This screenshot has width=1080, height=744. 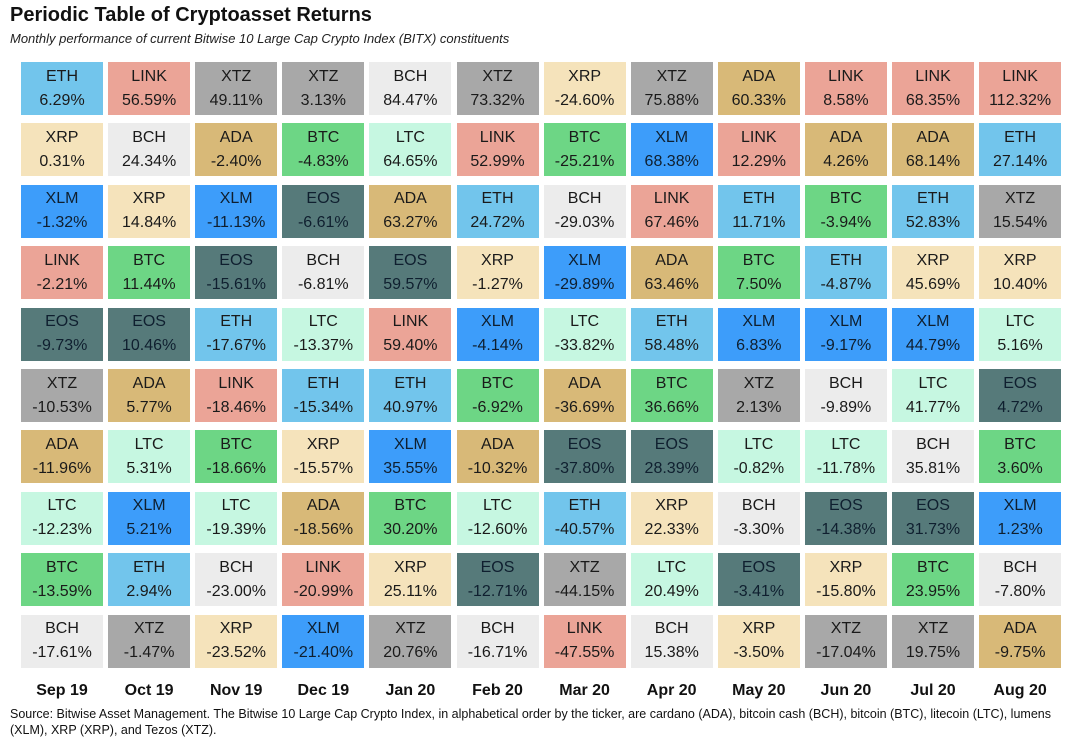 I want to click on cell-xtz: XTZ 49.11%, so click(x=236, y=88).